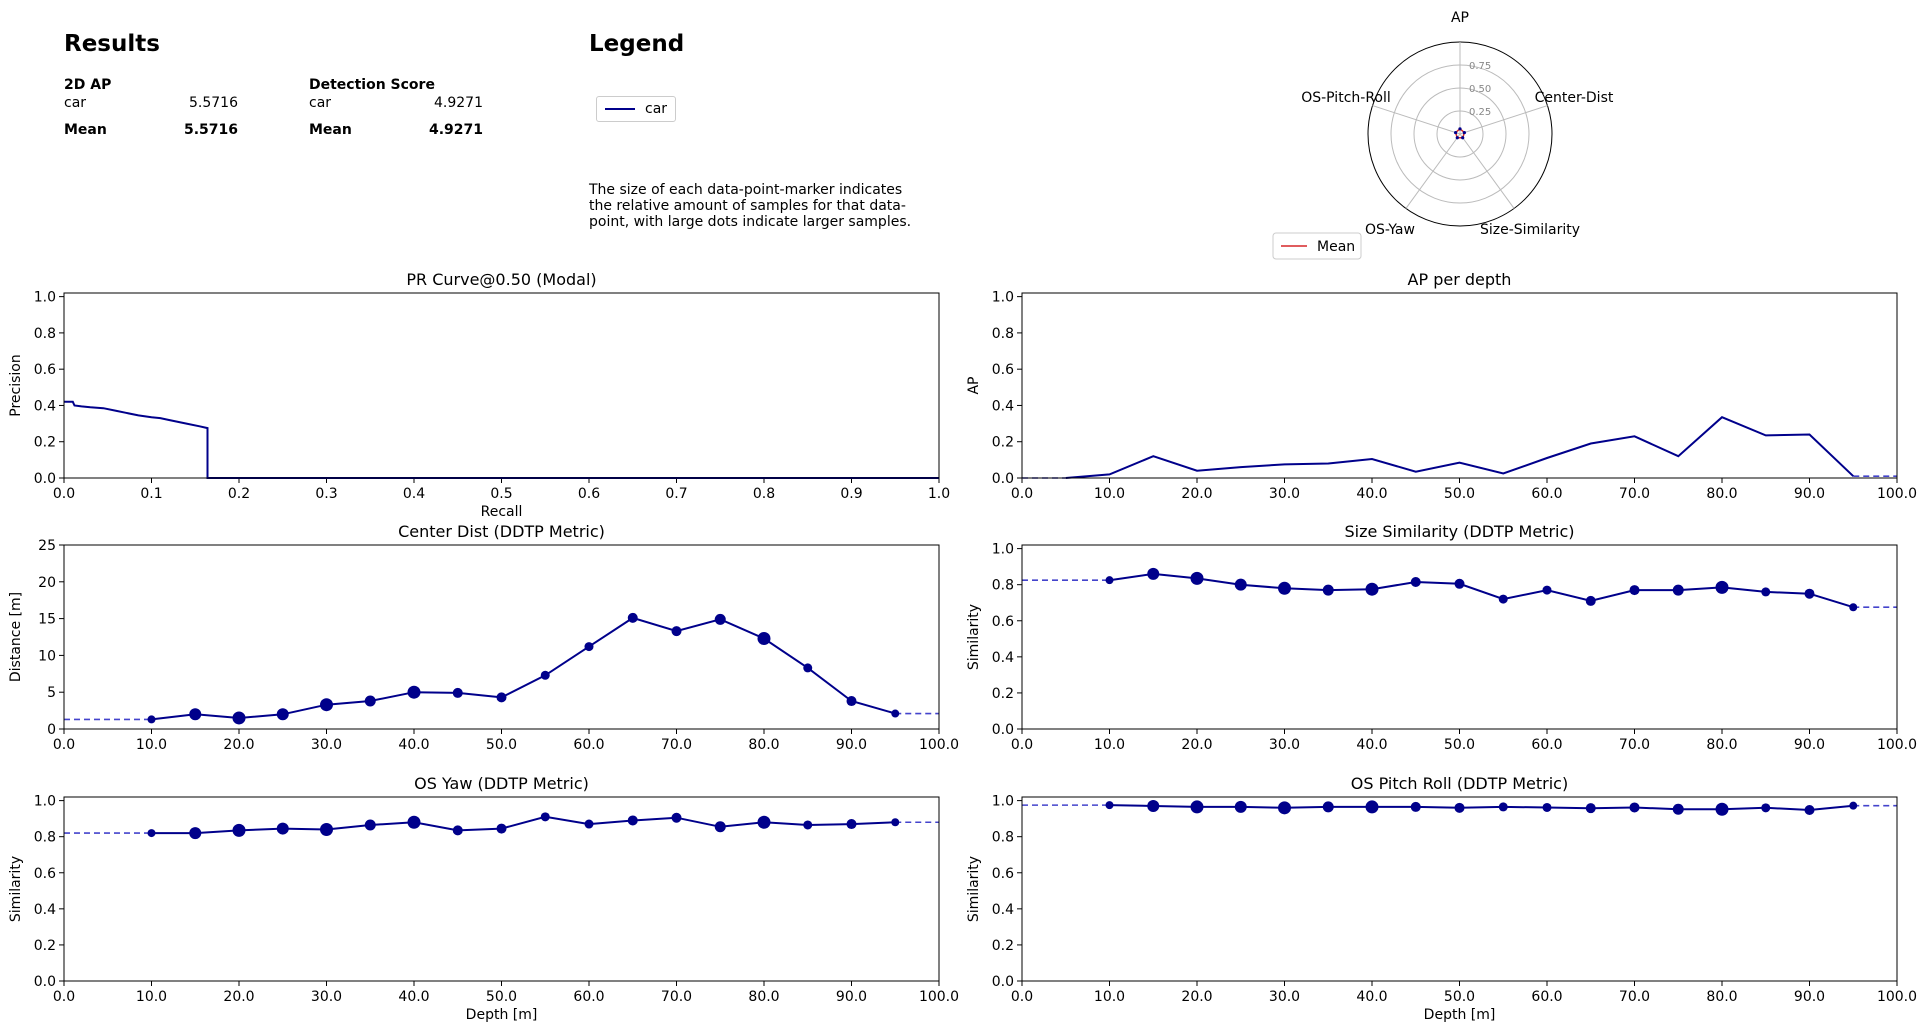 This screenshot has height=1027, width=1923. I want to click on radar-legend: Mean, so click(1317, 246).